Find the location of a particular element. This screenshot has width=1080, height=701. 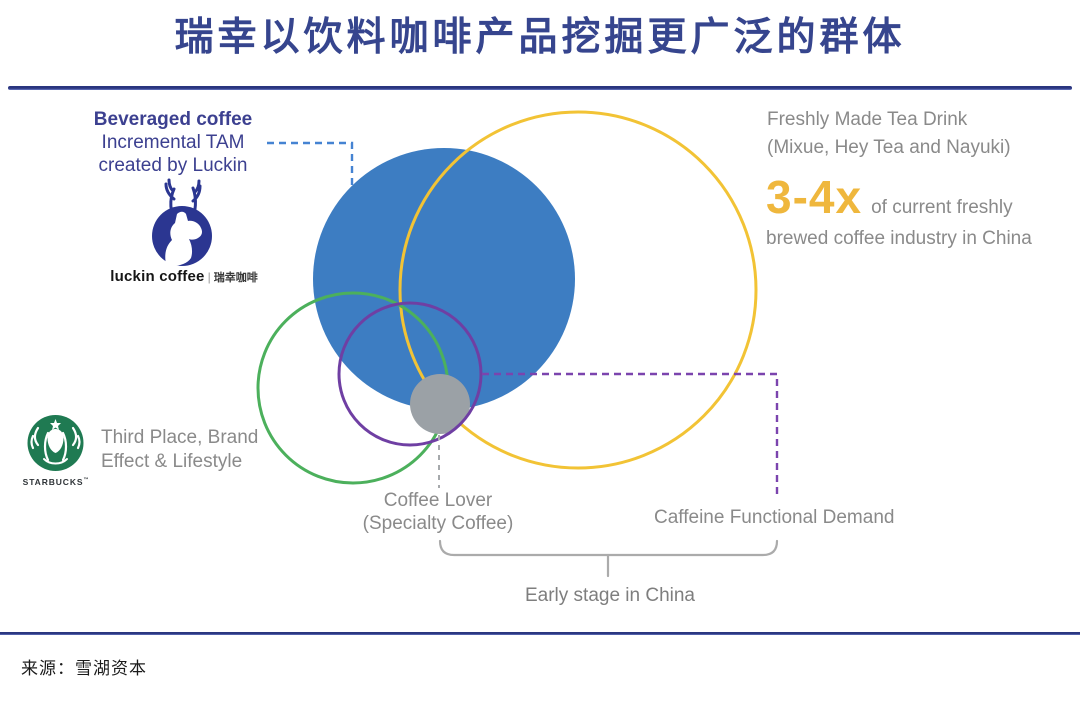

third-place-line1: Third Place, Brand is located at coordinates (180, 437).